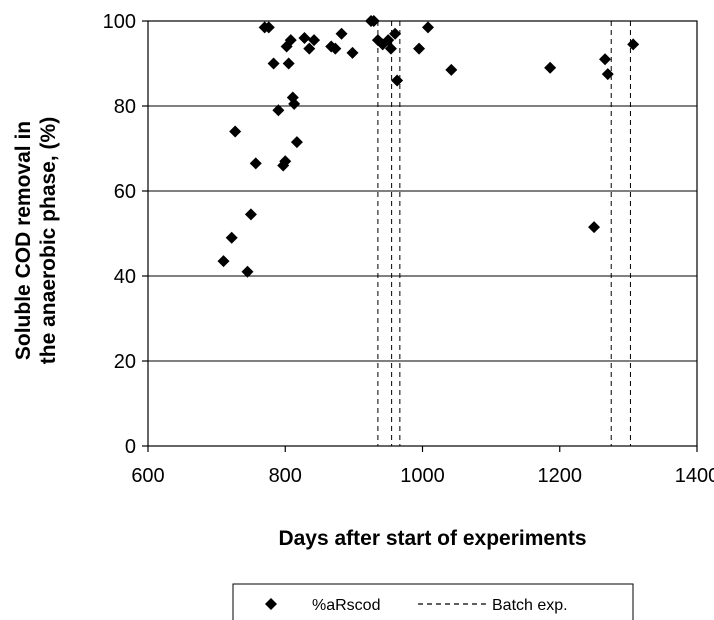 The height and width of the screenshot is (620, 714). I want to click on x-tick-label-1000: 1000, so click(422, 476).